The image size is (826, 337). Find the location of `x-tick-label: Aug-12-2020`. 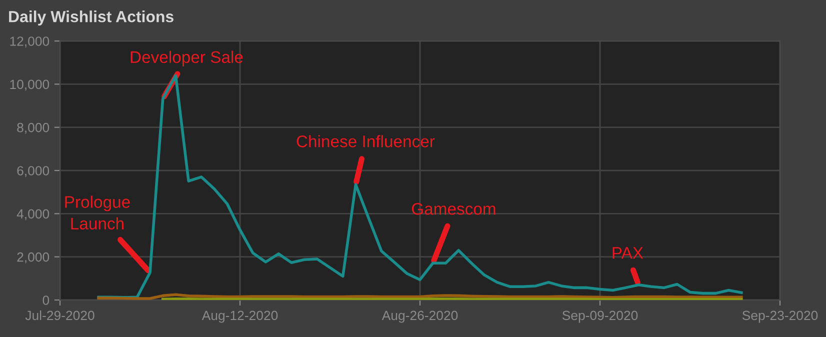

x-tick-label: Aug-12-2020 is located at coordinates (240, 316).